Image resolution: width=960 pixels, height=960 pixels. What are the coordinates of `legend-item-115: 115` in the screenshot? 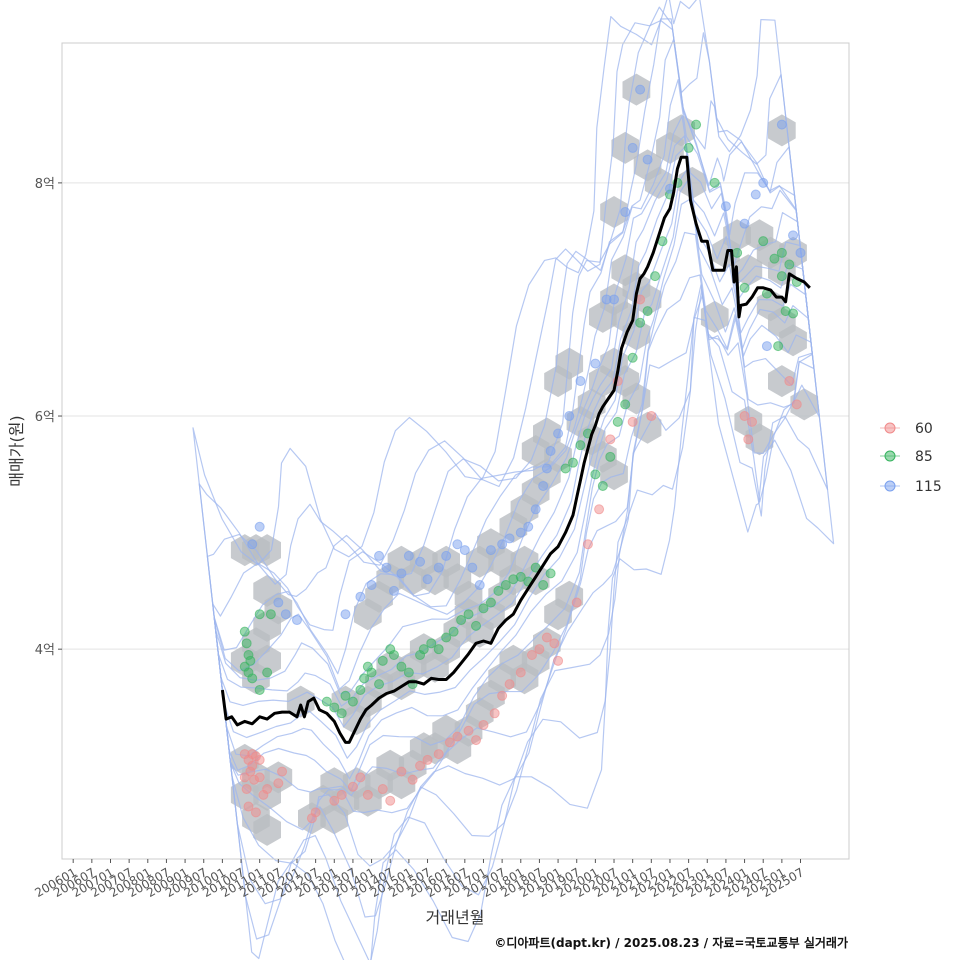 It's located at (911, 487).